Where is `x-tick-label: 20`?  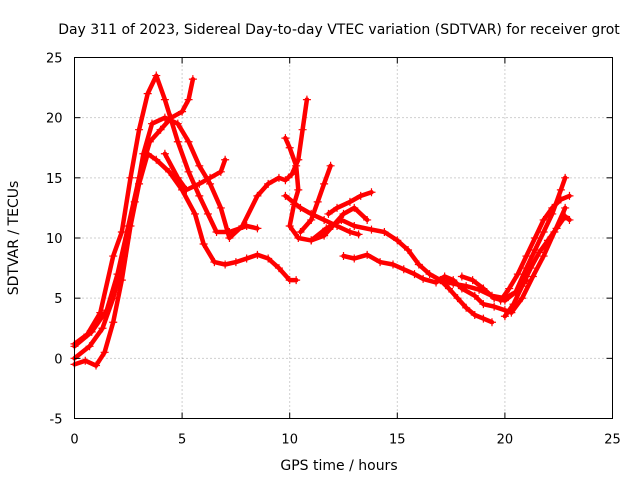
x-tick-label: 20 is located at coordinates (505, 440).